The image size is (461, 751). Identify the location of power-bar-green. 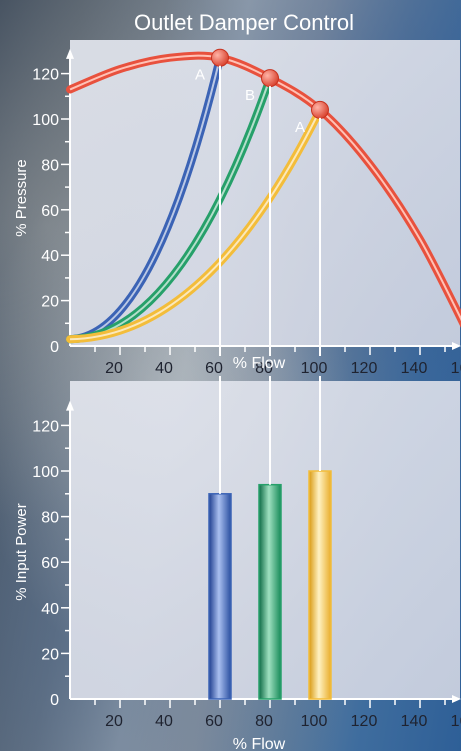
(270, 591).